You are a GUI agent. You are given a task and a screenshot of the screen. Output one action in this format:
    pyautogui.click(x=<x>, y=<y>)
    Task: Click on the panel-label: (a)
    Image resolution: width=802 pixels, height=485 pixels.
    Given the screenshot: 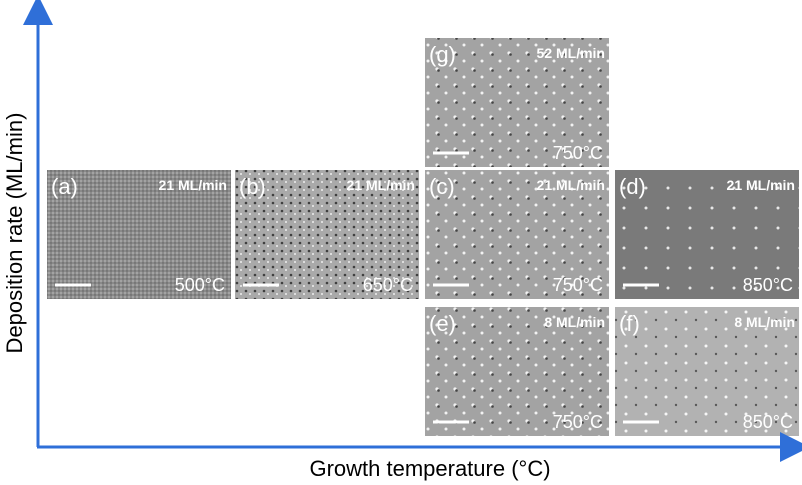 What is the action you would take?
    pyautogui.click(x=64, y=186)
    